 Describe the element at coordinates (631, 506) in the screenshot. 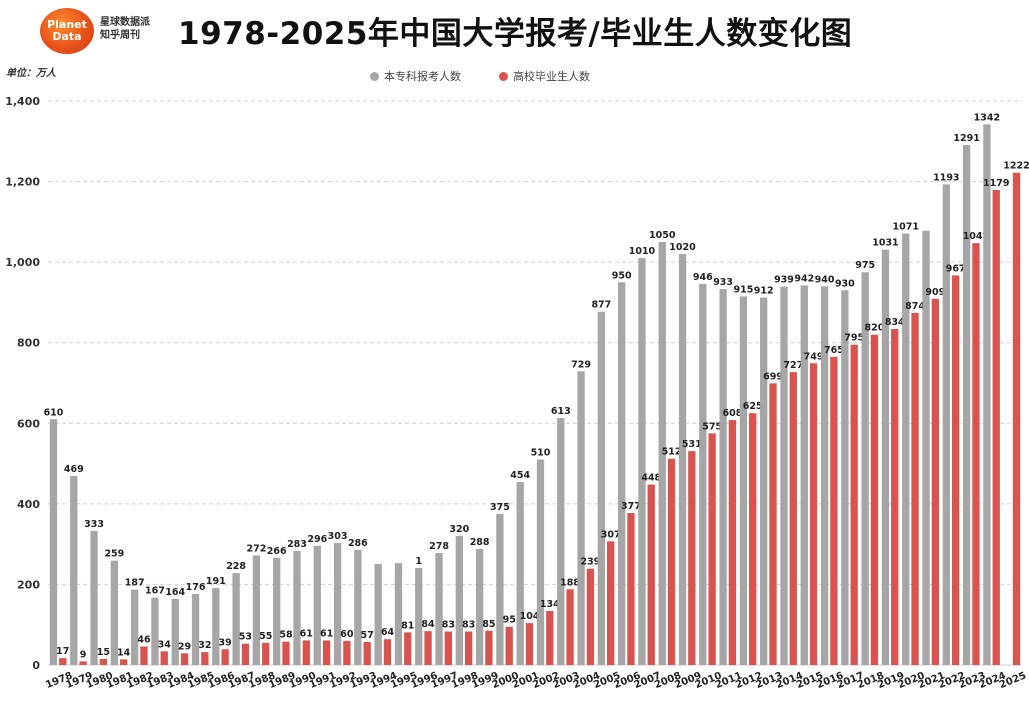

I see `data-label-graduates: 377` at that location.